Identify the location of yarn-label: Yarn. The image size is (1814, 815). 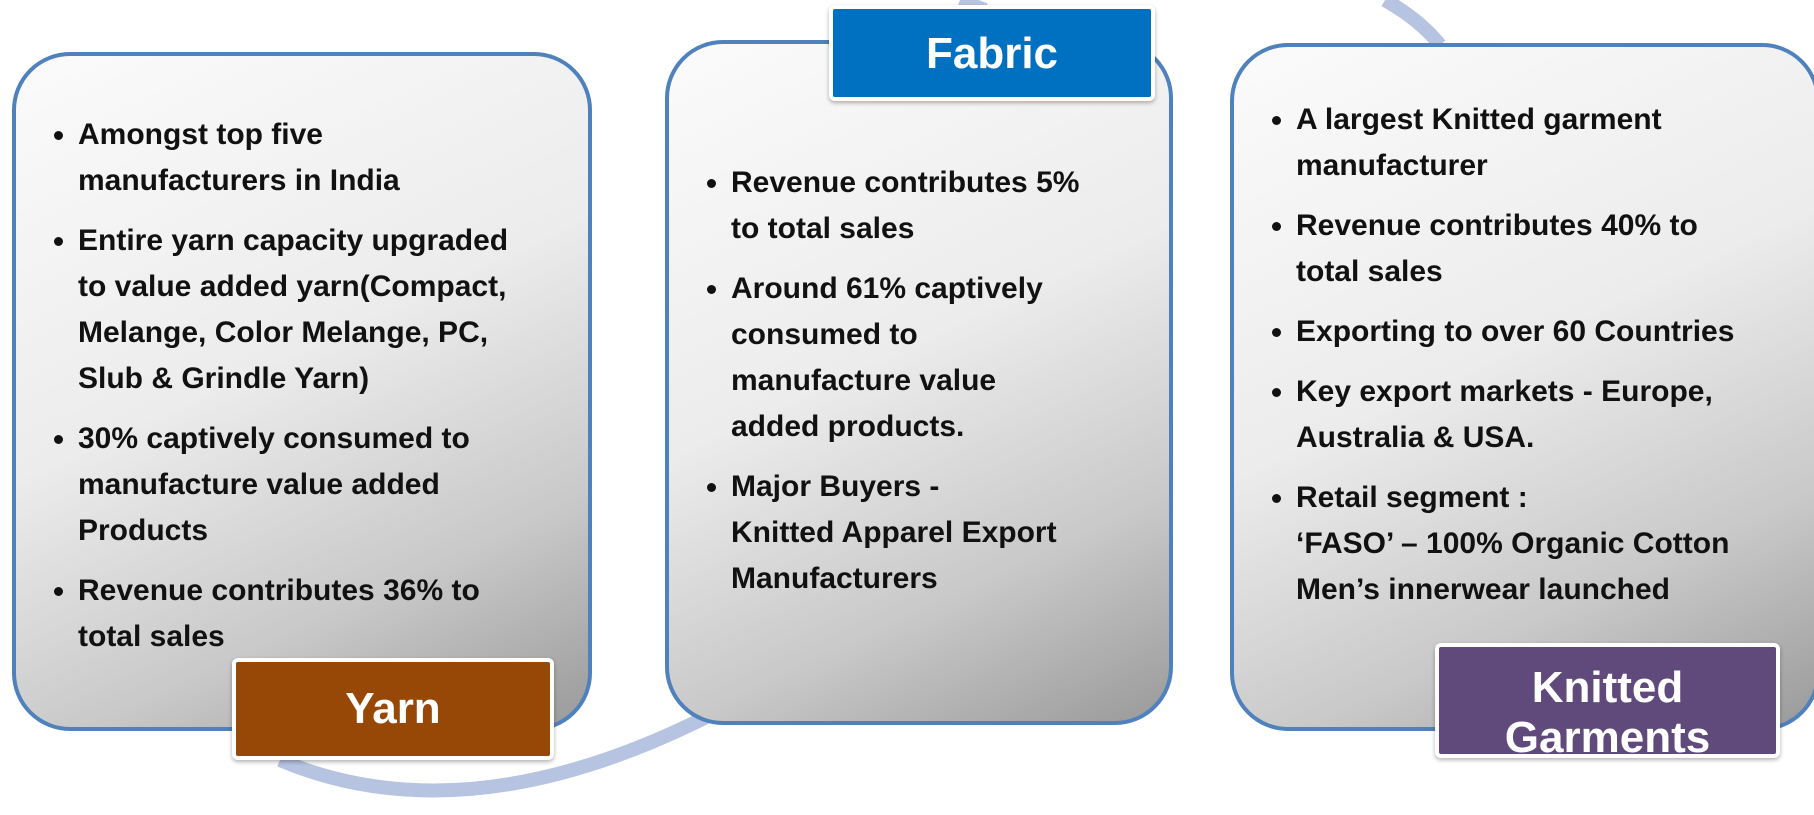
(393, 709).